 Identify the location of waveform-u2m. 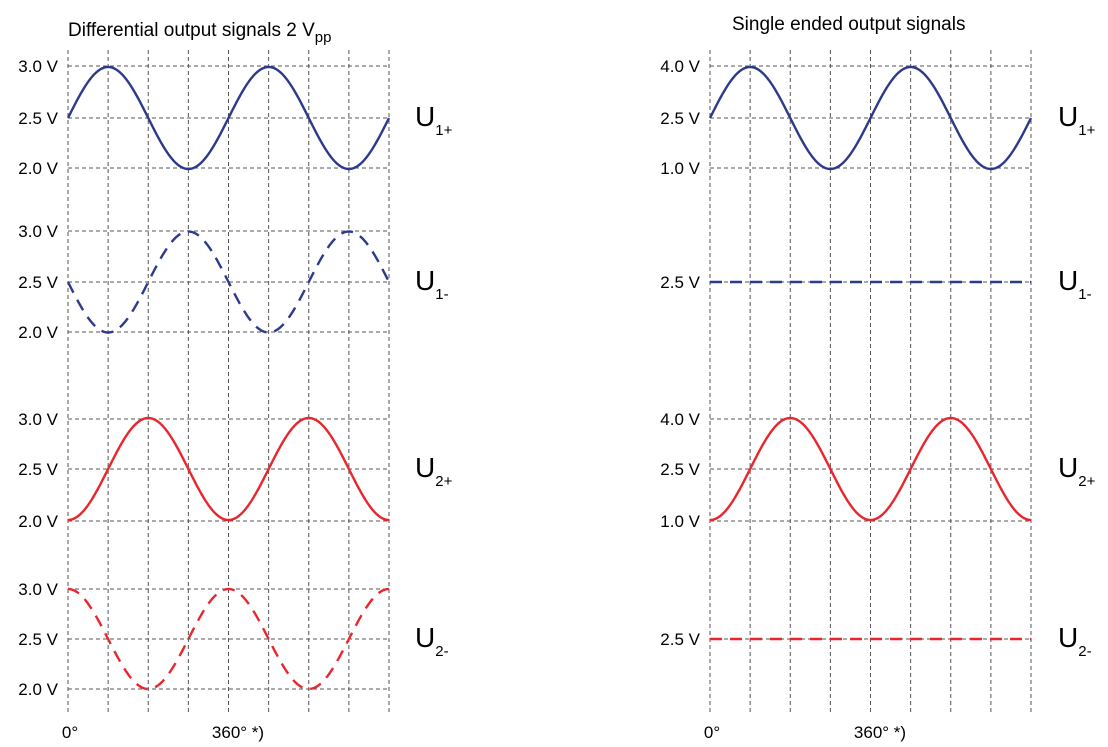
(228, 639).